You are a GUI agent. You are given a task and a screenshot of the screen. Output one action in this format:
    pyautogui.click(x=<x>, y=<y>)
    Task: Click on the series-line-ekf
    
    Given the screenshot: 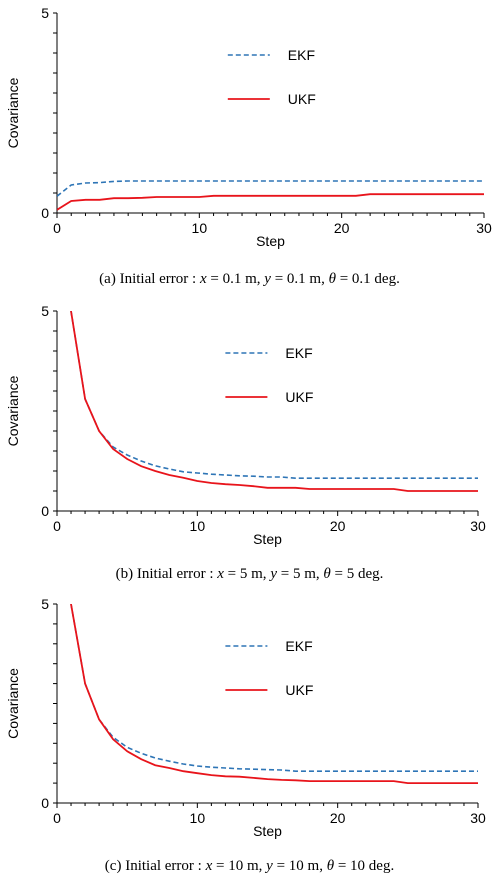 What is the action you would take?
    pyautogui.click(x=270, y=188)
    